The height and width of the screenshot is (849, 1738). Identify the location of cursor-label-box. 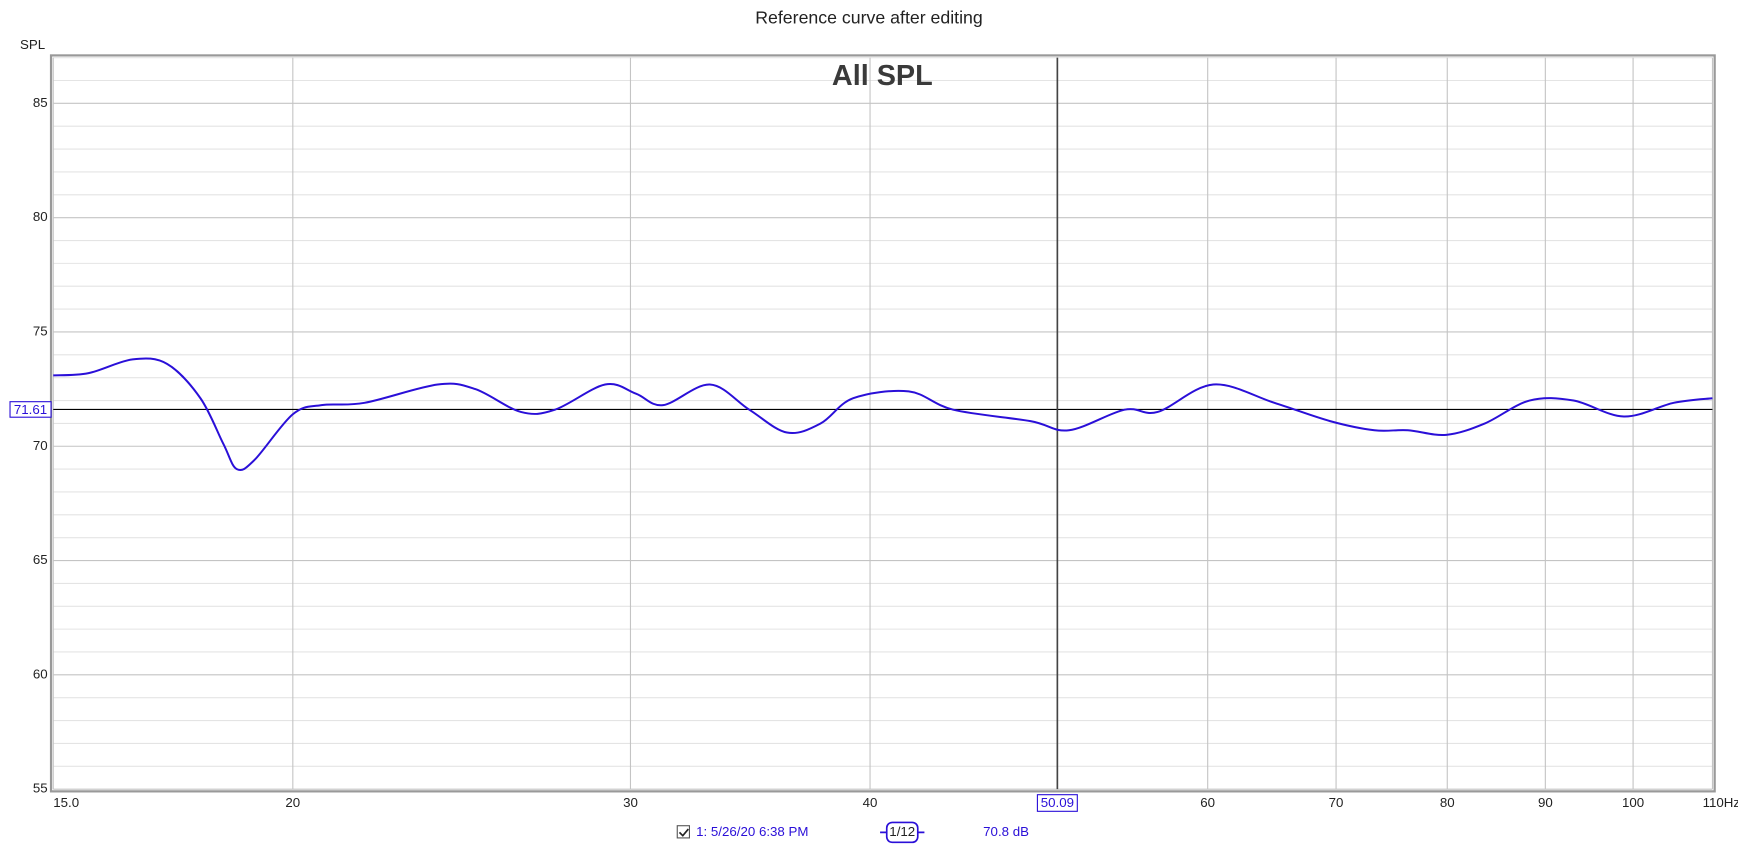
(1057, 803).